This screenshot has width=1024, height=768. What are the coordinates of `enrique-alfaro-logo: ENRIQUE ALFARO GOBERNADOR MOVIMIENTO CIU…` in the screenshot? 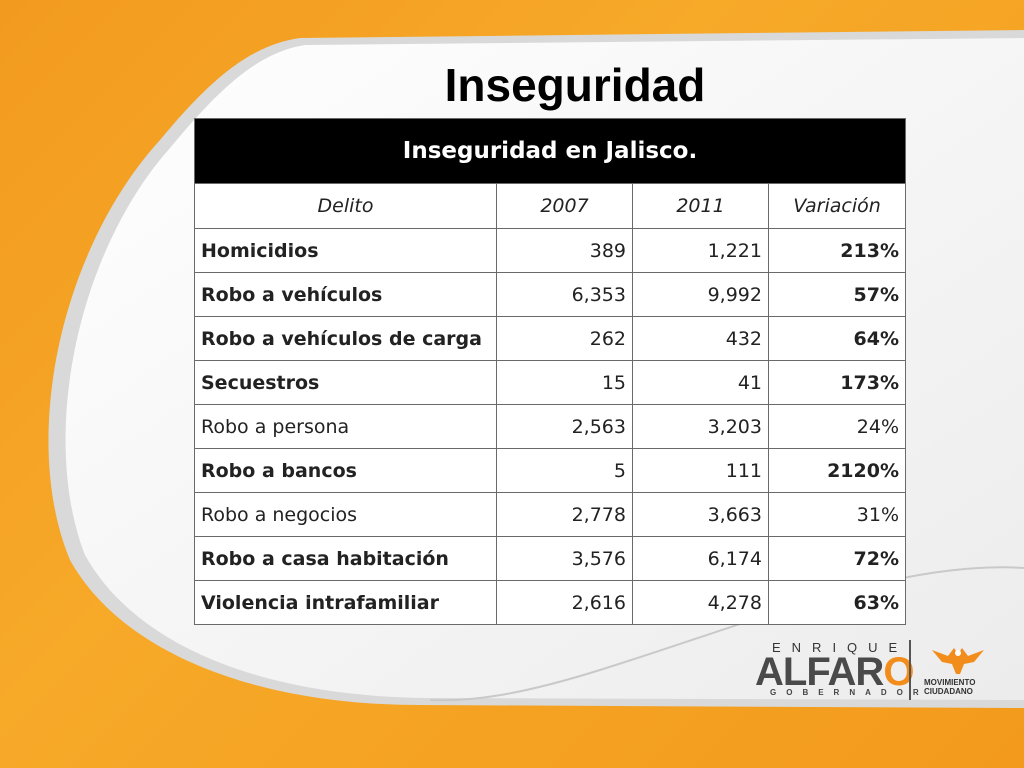 It's located at (877, 671).